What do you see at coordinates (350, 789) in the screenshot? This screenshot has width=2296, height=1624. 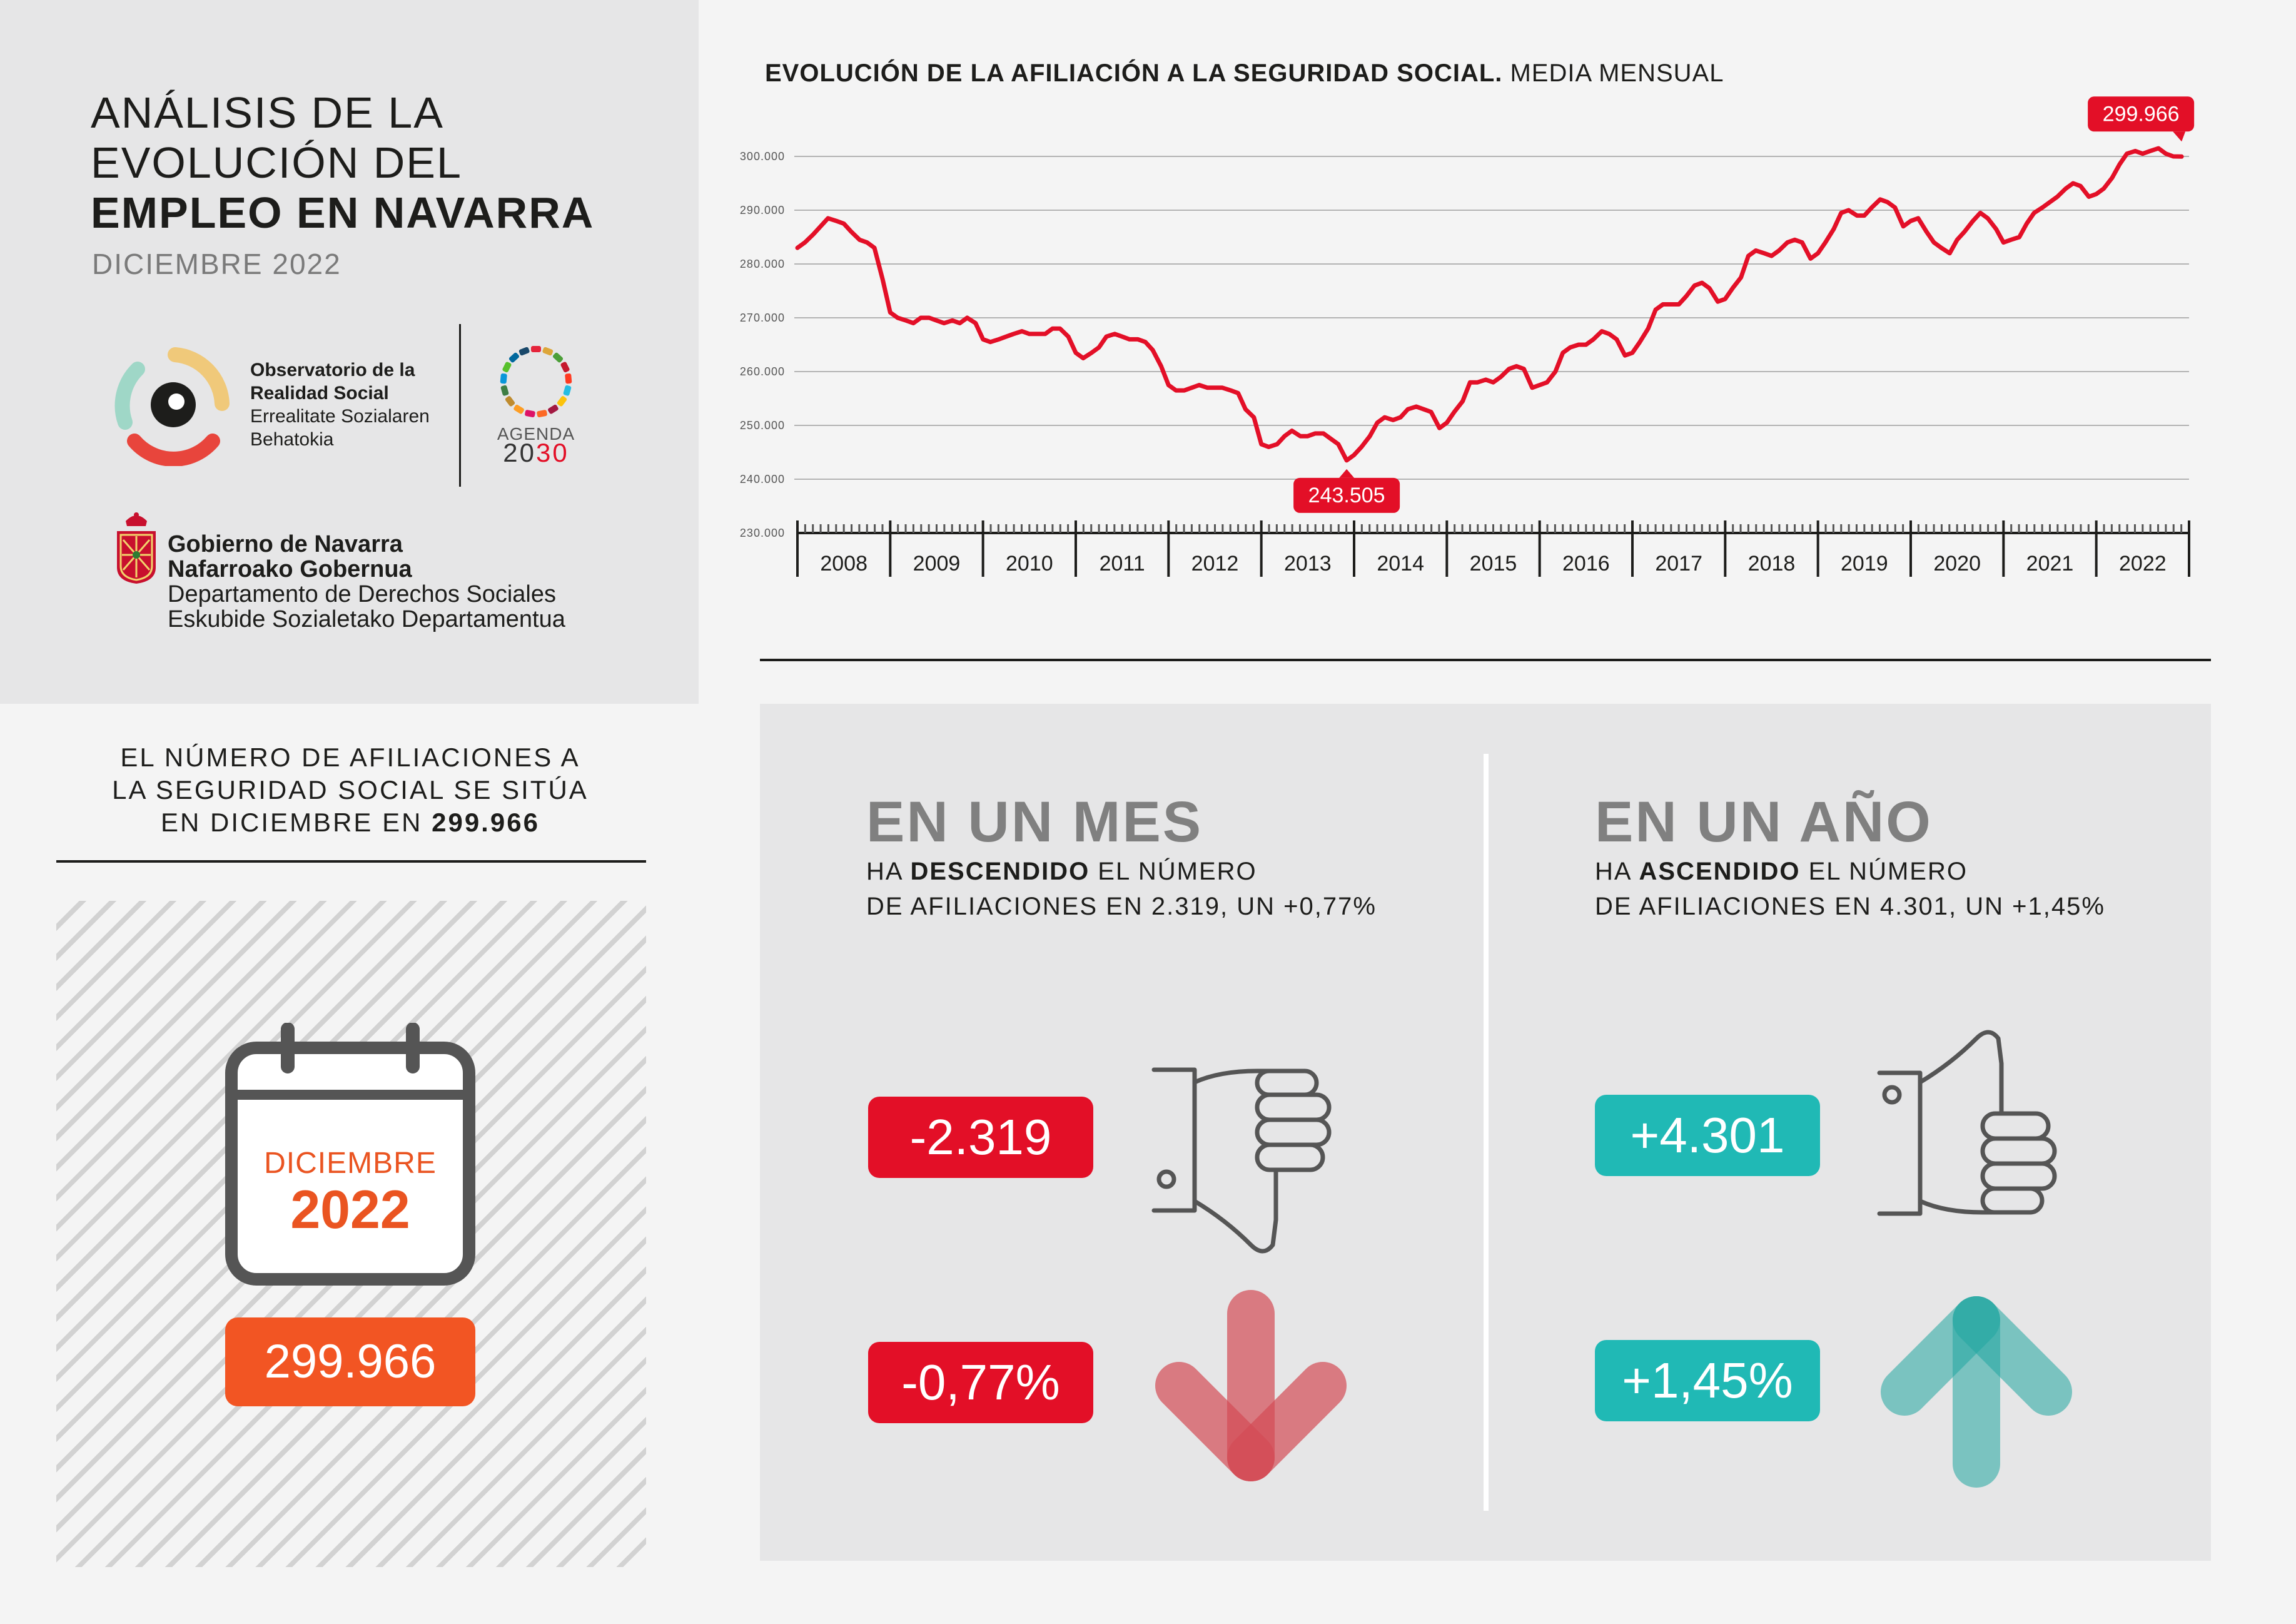 I see `summary-line-2: LA SEGURIDAD SOCIAL SE SITÚA` at bounding box center [350, 789].